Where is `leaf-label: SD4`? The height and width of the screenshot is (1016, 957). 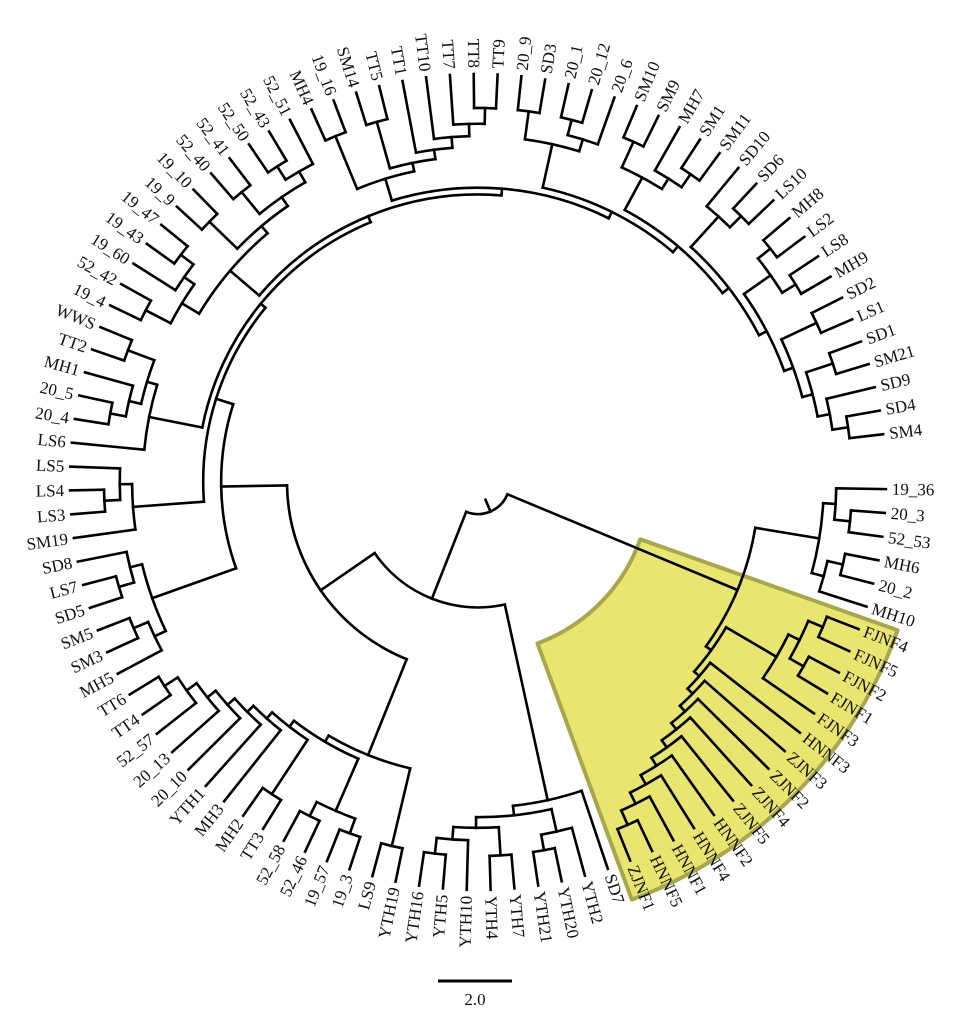 leaf-label: SD4 is located at coordinates (901, 407).